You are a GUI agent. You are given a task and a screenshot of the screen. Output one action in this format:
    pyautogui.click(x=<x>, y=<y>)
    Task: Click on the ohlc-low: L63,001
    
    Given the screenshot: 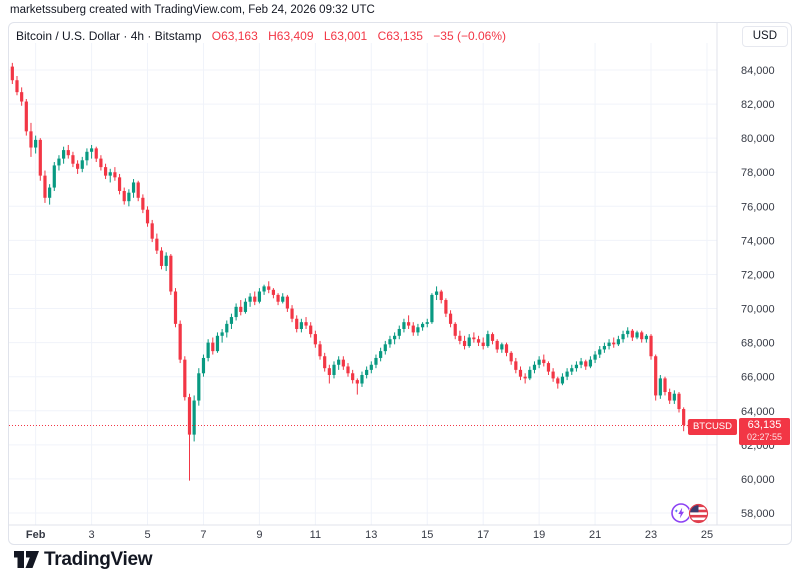 What is the action you would take?
    pyautogui.click(x=345, y=36)
    